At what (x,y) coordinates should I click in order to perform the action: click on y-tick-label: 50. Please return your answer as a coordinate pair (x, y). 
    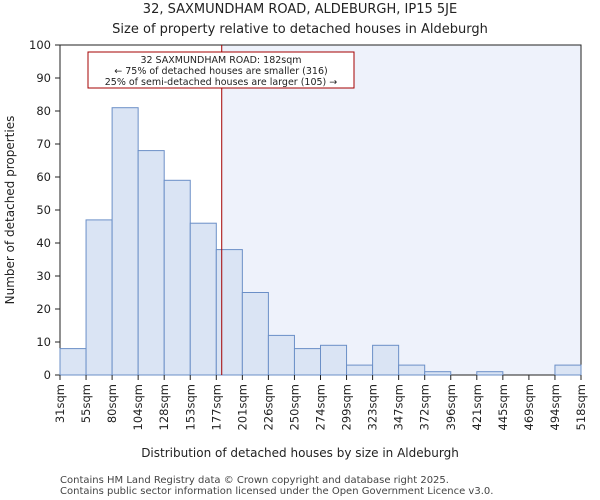
    Looking at the image, I should click on (43, 210).